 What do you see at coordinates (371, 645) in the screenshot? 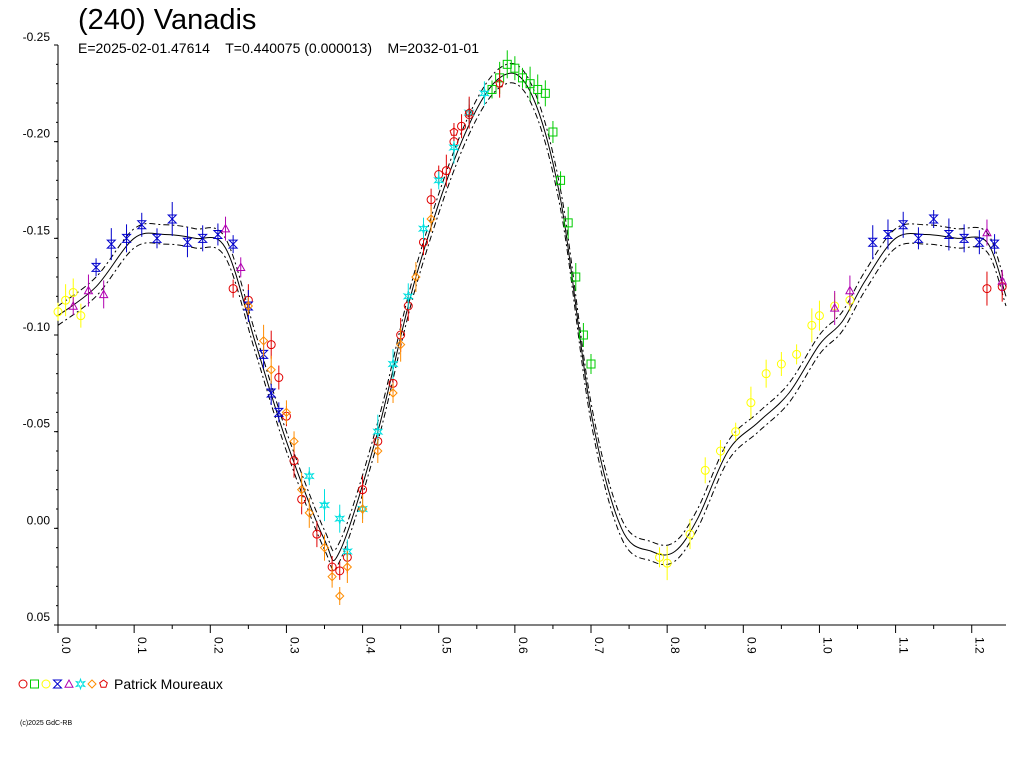
I see `x-tick-label: 0.4` at bounding box center [371, 645].